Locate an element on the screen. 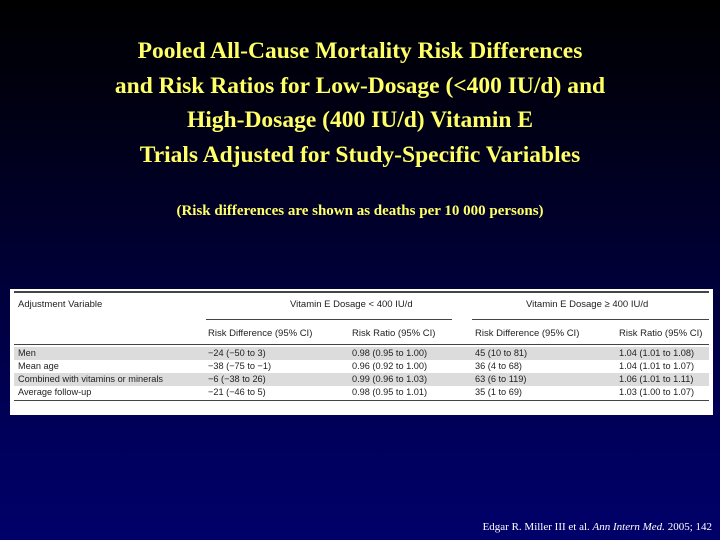  header-adjustment-variable: Adjustment Variable is located at coordinates (60, 304).